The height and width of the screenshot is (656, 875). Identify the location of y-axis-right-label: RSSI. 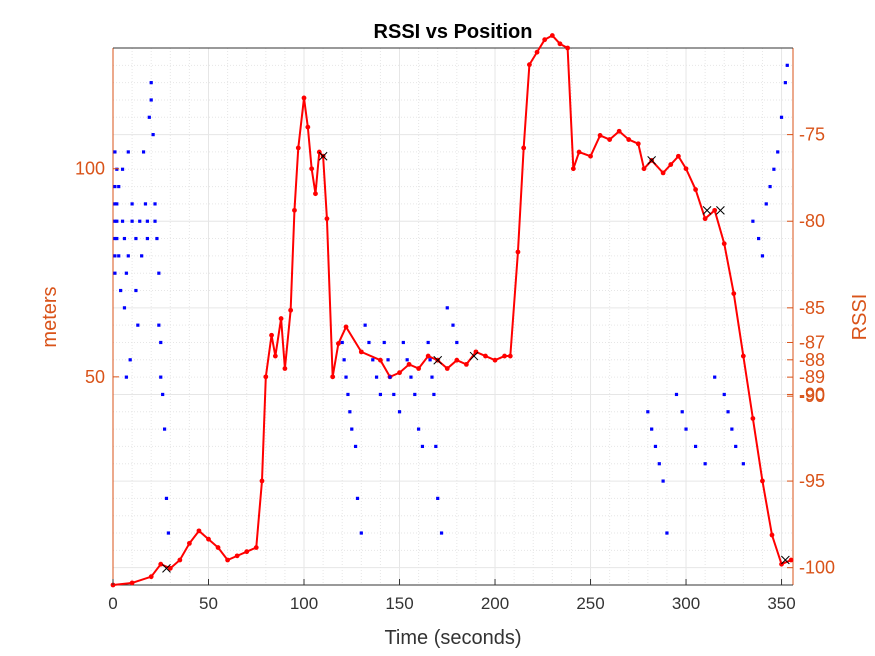
(860, 317).